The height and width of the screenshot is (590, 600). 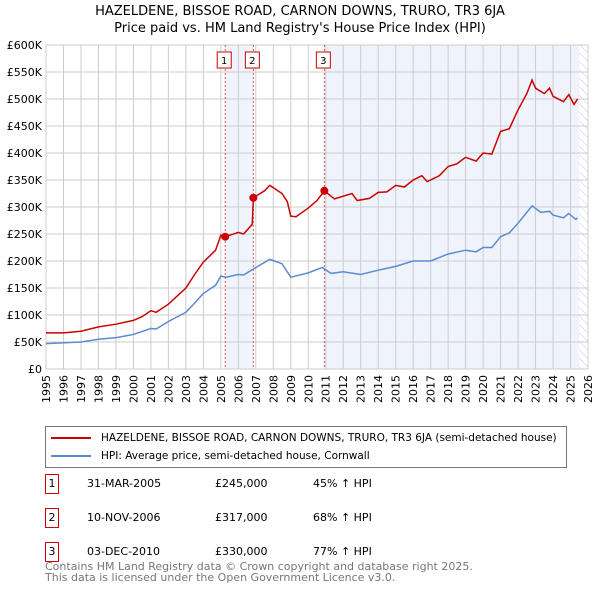 What do you see at coordinates (124, 517) in the screenshot?
I see `sale-date: 10-NOV-2006` at bounding box center [124, 517].